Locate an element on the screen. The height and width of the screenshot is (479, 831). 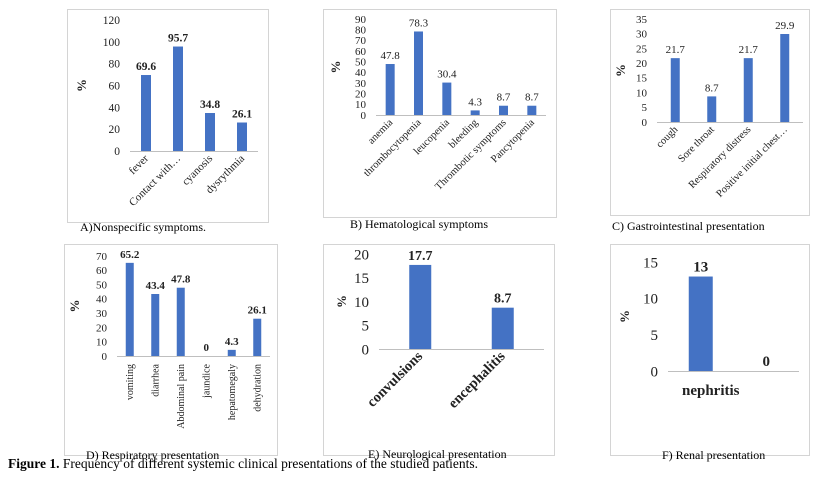
chart-b-ytick-label: 90 is located at coordinates (361, 20).